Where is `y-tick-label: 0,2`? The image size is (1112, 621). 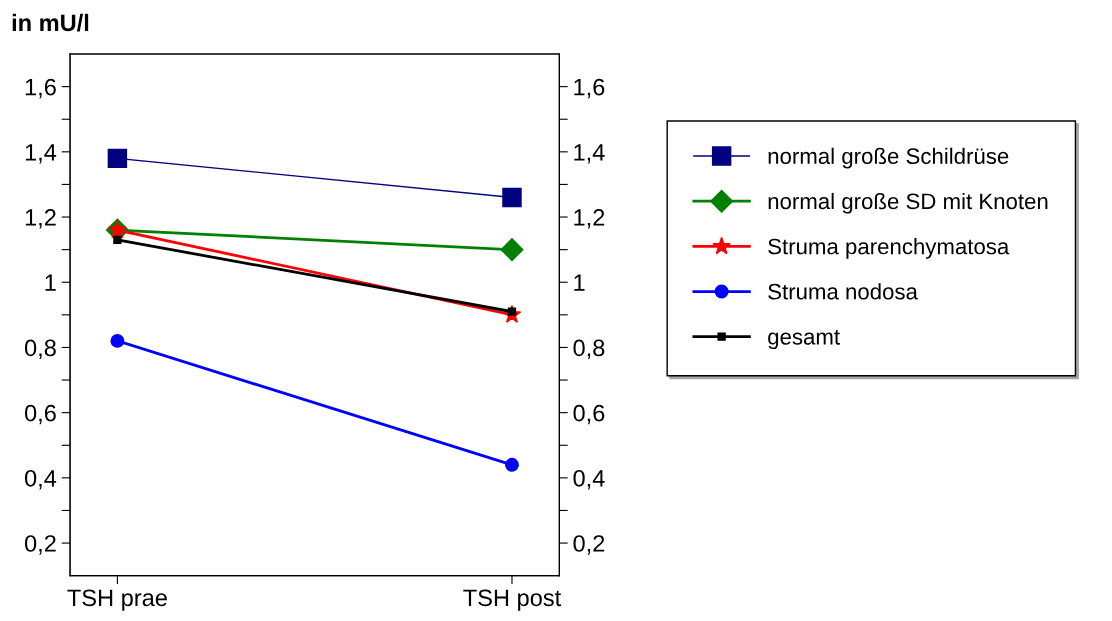
y-tick-label: 0,2 is located at coordinates (40, 545).